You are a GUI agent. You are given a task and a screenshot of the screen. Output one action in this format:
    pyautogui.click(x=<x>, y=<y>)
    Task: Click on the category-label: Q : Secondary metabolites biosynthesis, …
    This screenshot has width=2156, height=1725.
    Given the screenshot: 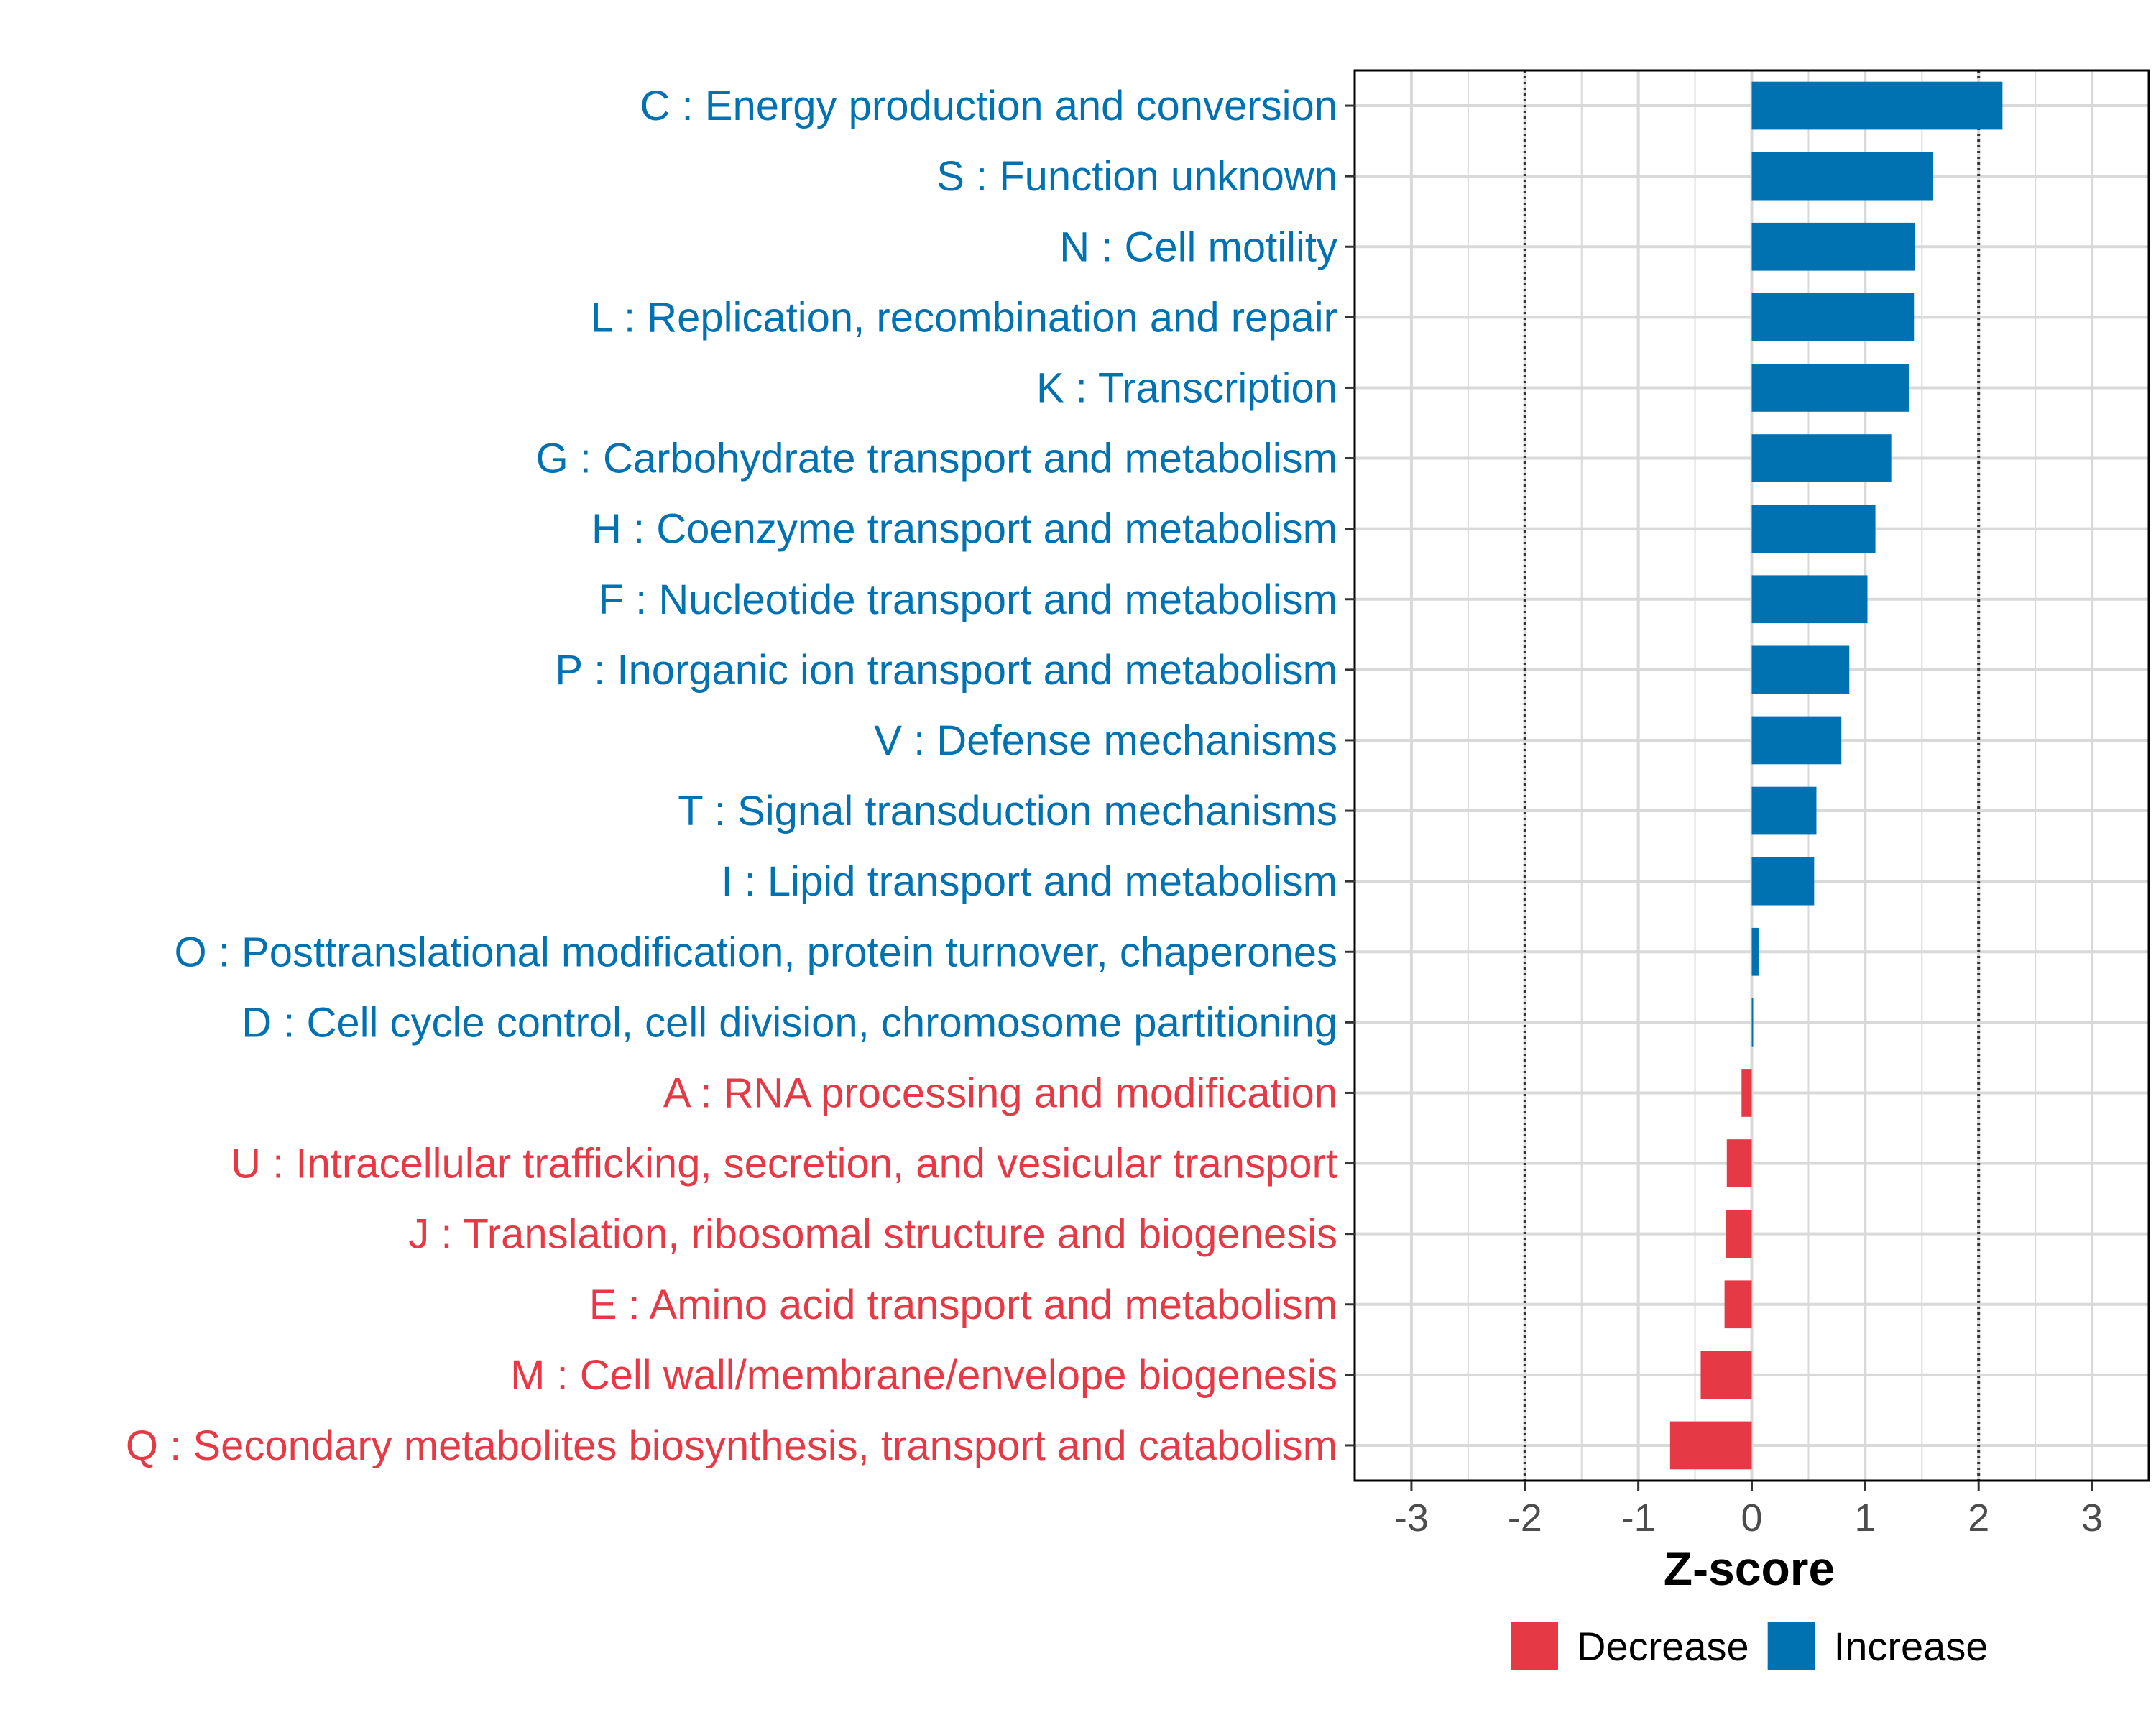 What is the action you would take?
    pyautogui.click(x=731, y=1445)
    